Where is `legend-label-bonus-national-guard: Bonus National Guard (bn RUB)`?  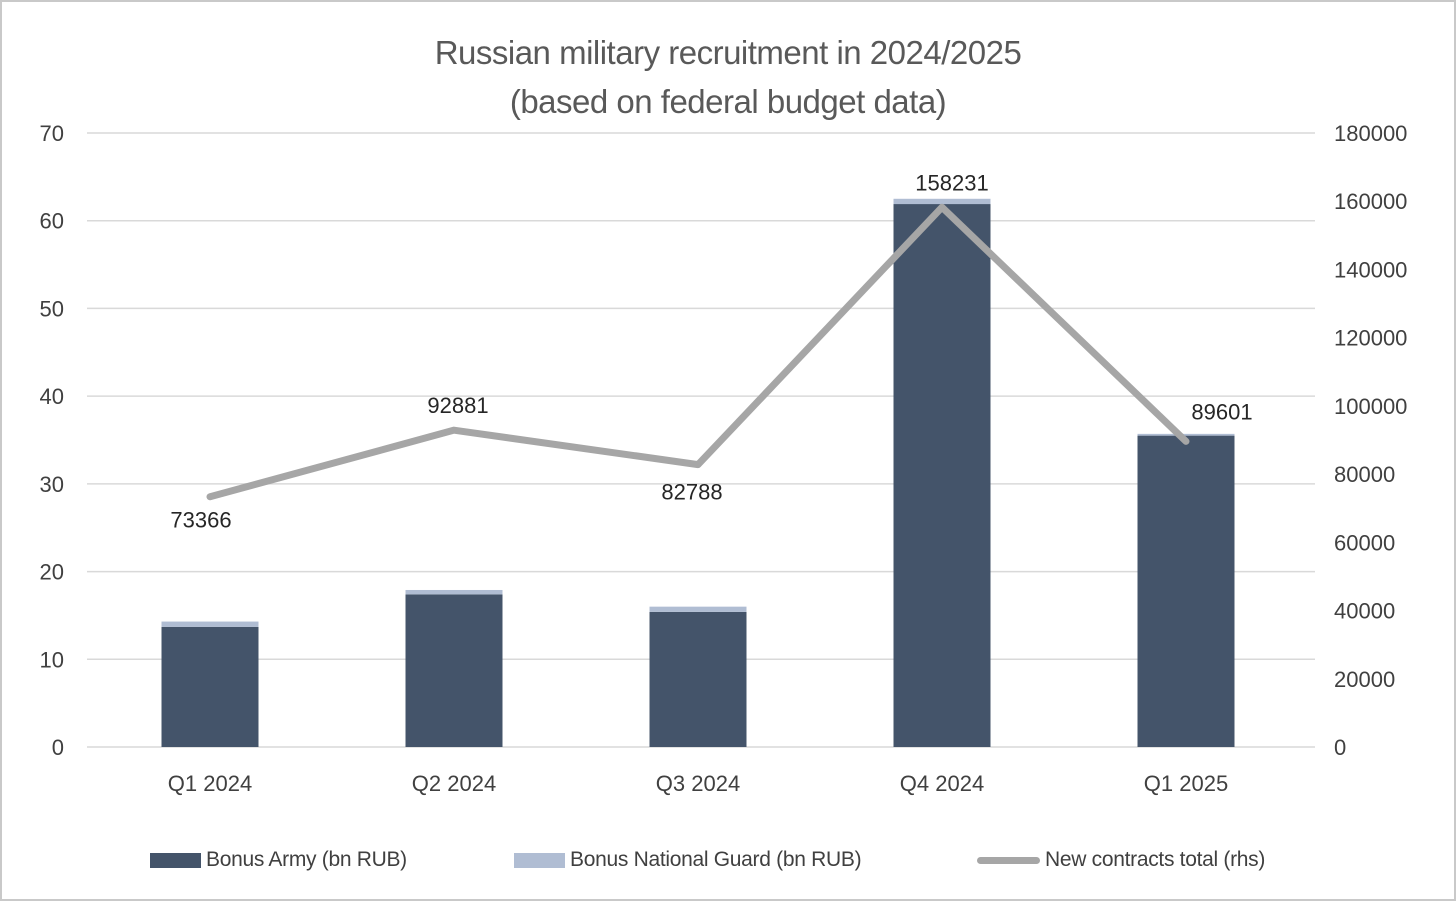
legend-label-bonus-national-guard: Bonus National Guard (bn RUB) is located at coordinates (716, 859).